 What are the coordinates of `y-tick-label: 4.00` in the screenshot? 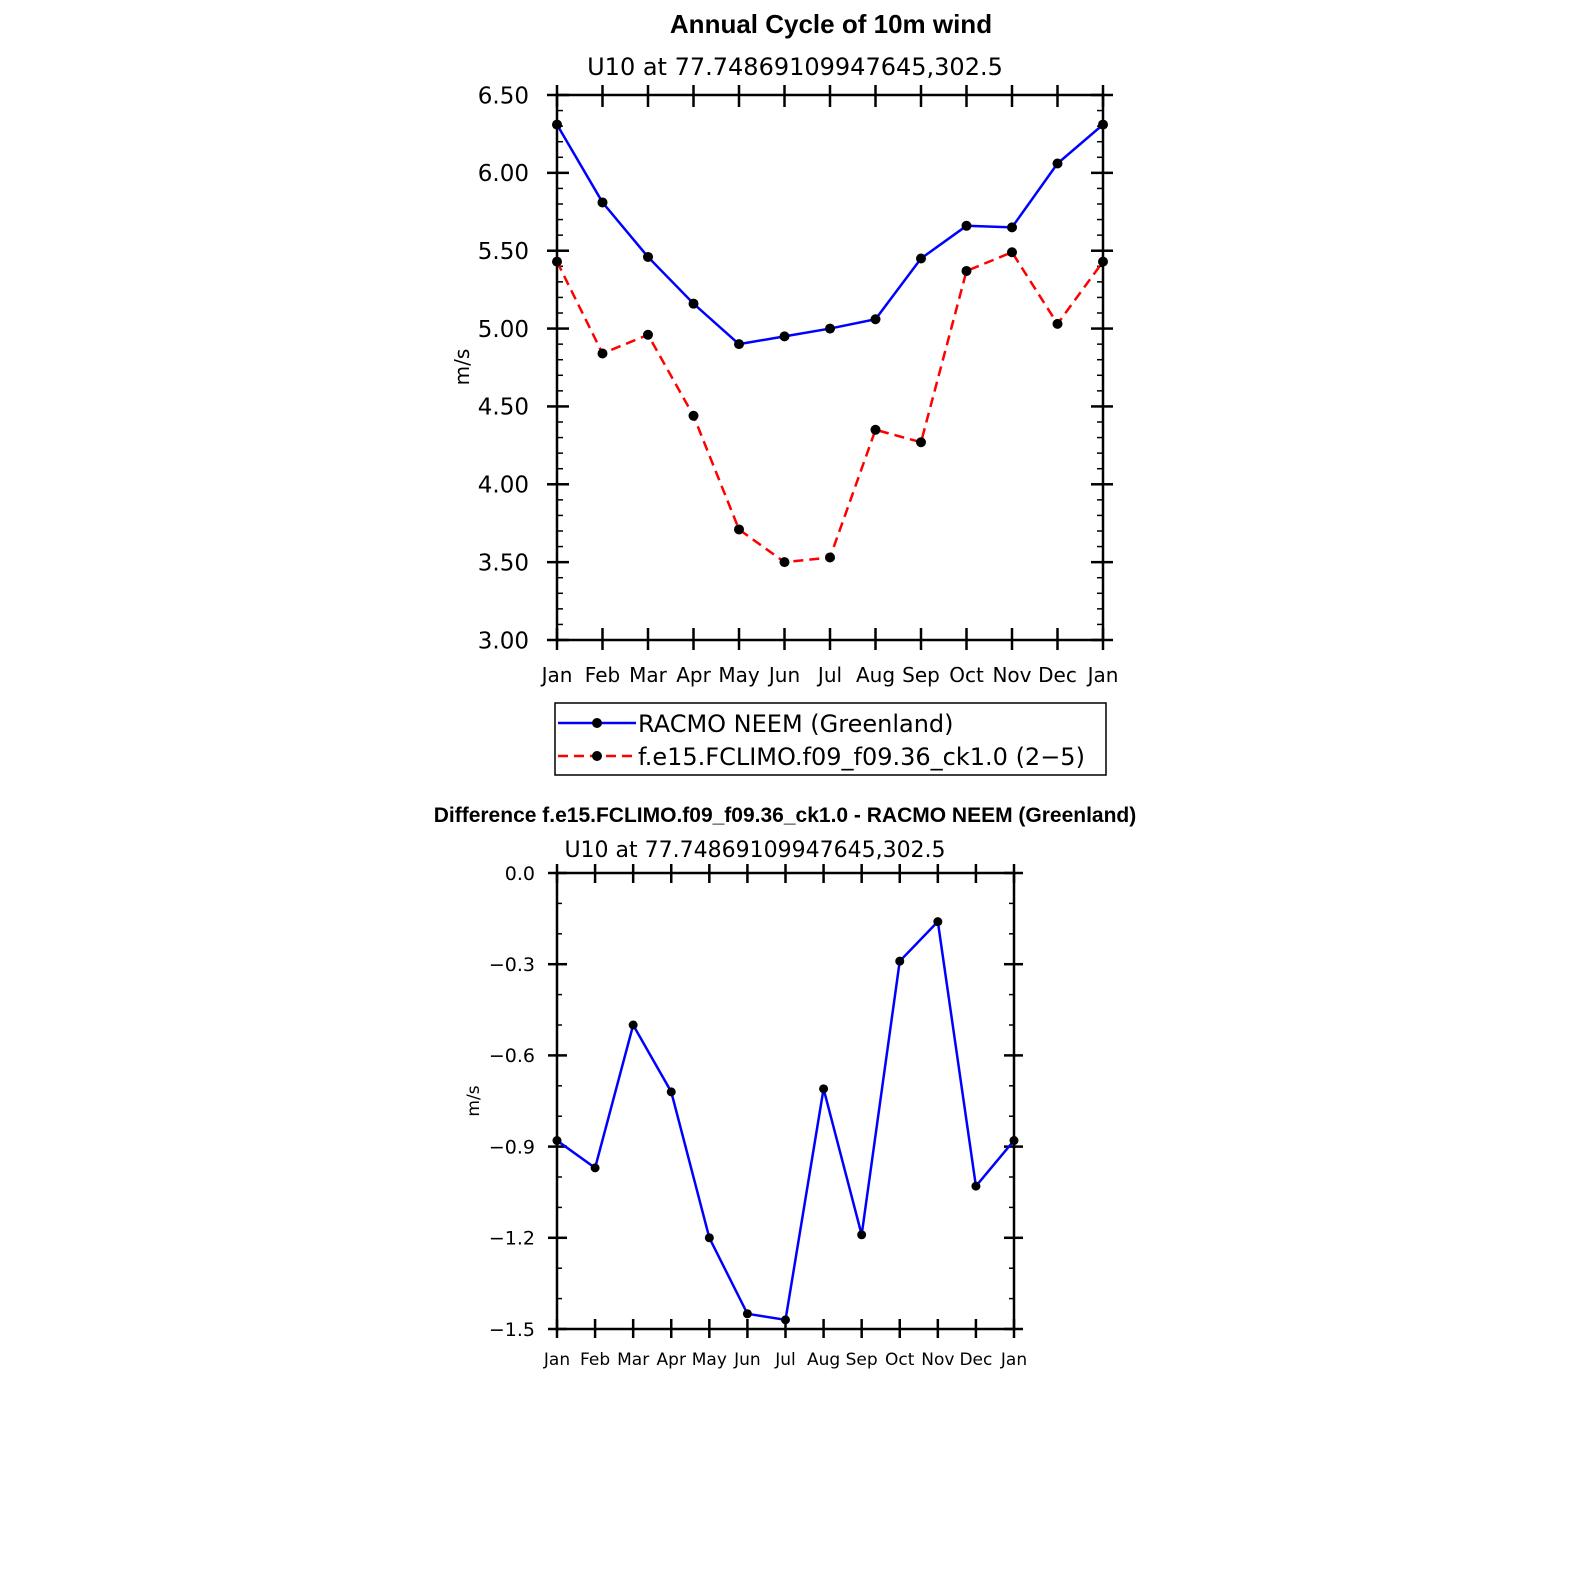 It's located at (503, 486).